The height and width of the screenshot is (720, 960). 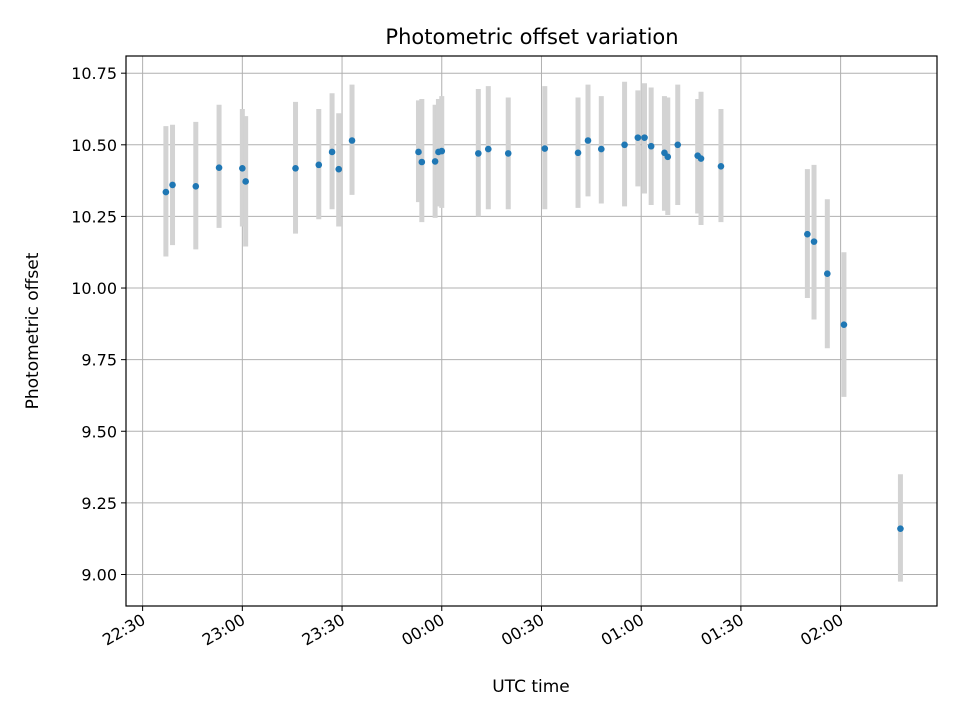 I want to click on y-tick-label: 10.50, so click(x=94, y=145).